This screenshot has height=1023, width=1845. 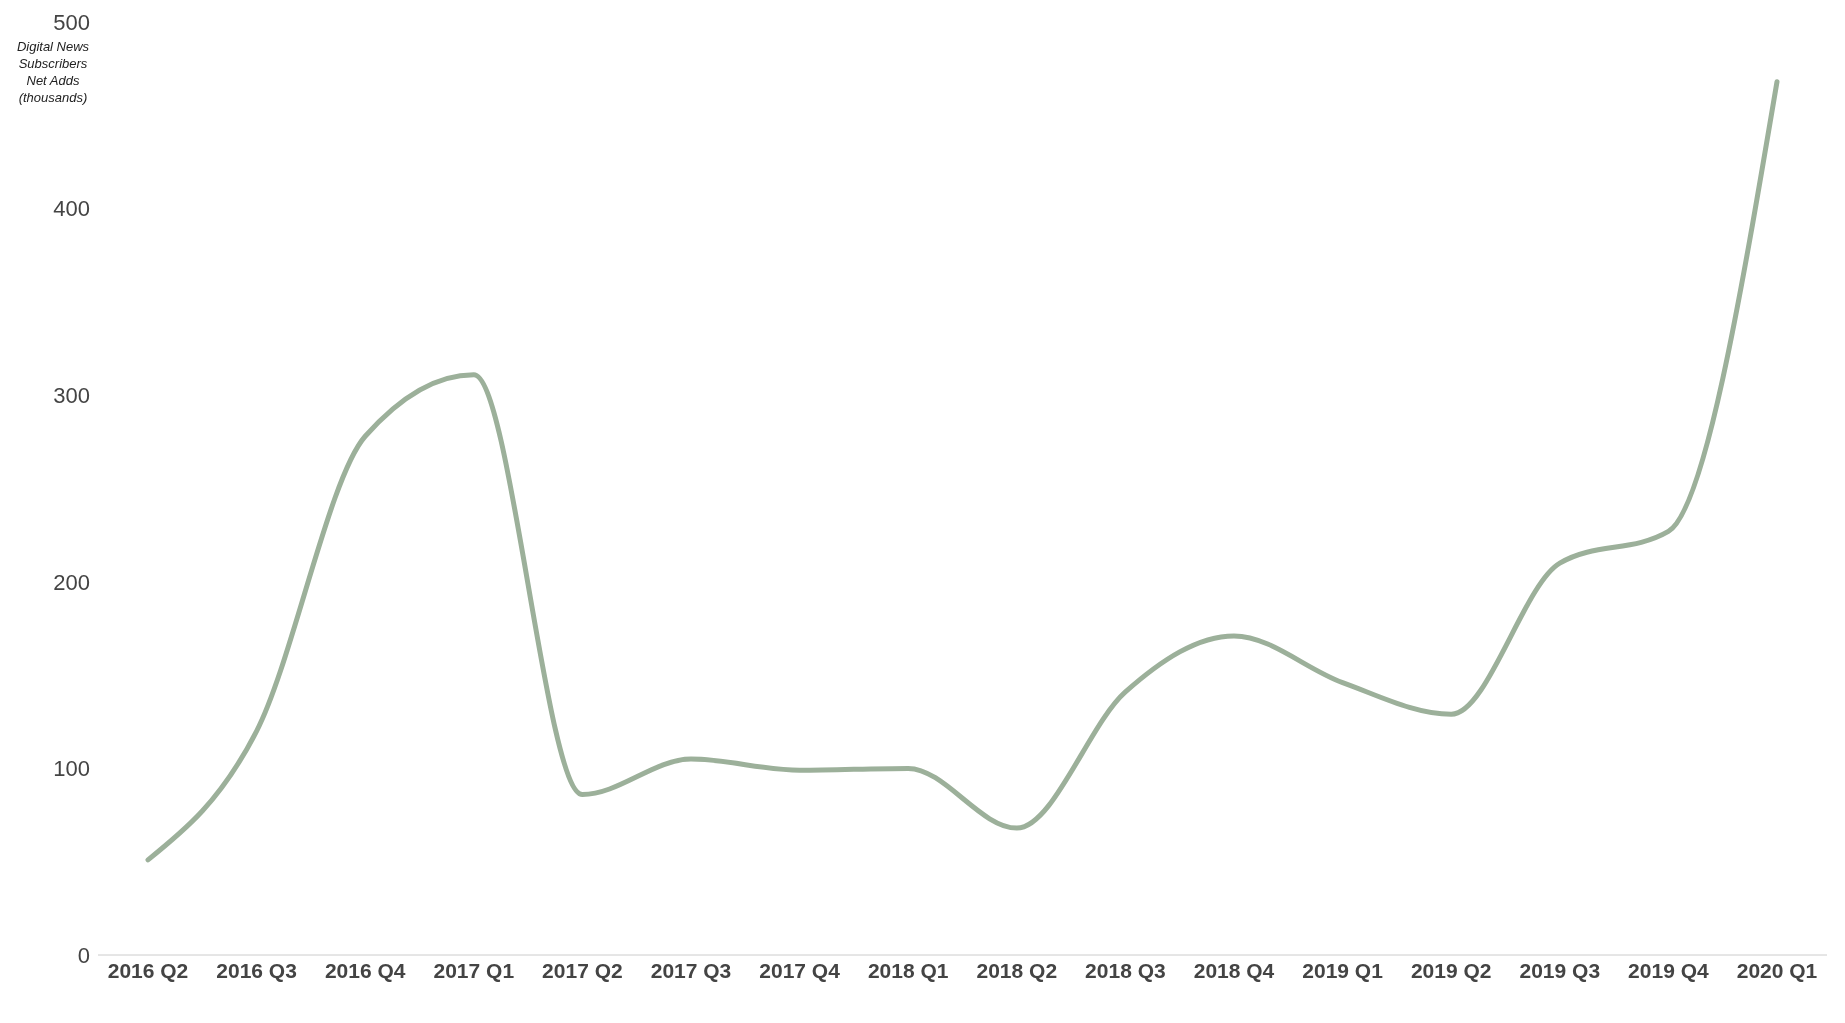 What do you see at coordinates (474, 970) in the screenshot?
I see `x-tick-label: 2017 Q1` at bounding box center [474, 970].